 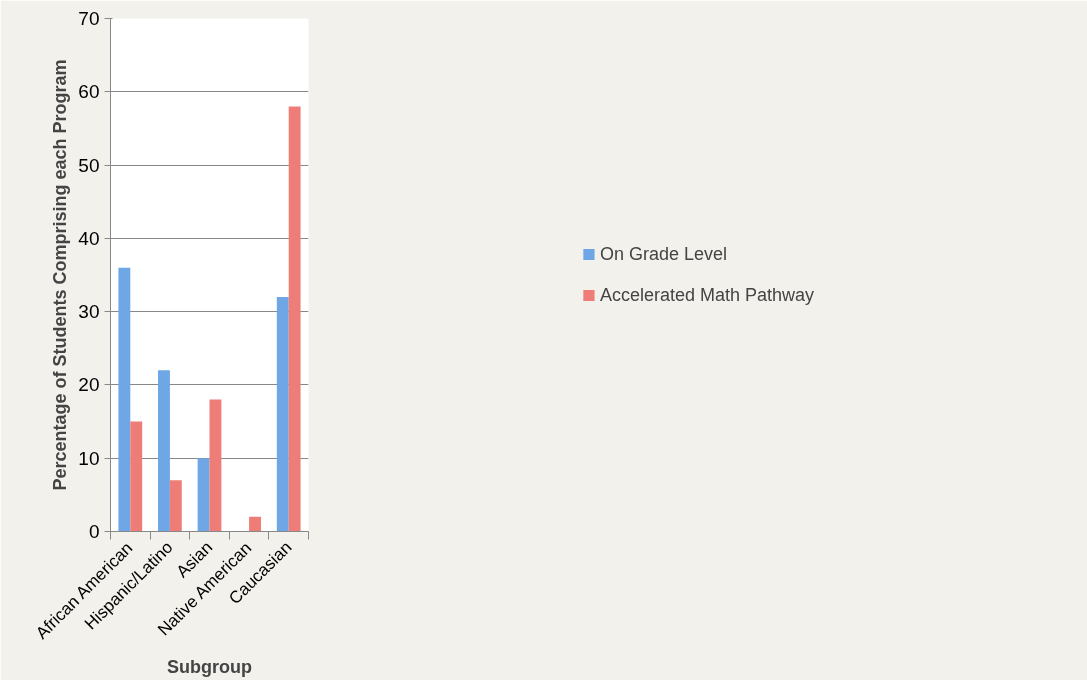 What do you see at coordinates (89, 18) in the screenshot?
I see `y-tick-label: 70` at bounding box center [89, 18].